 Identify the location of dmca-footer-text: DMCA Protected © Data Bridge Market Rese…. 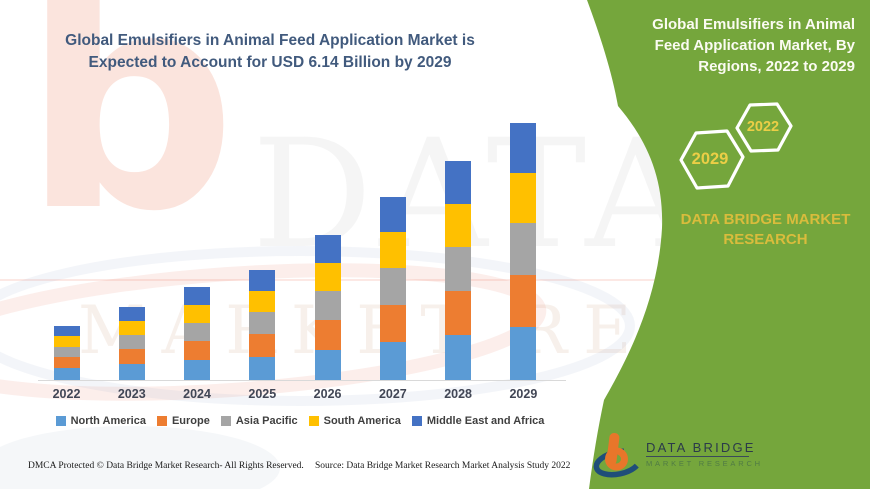
(166, 466).